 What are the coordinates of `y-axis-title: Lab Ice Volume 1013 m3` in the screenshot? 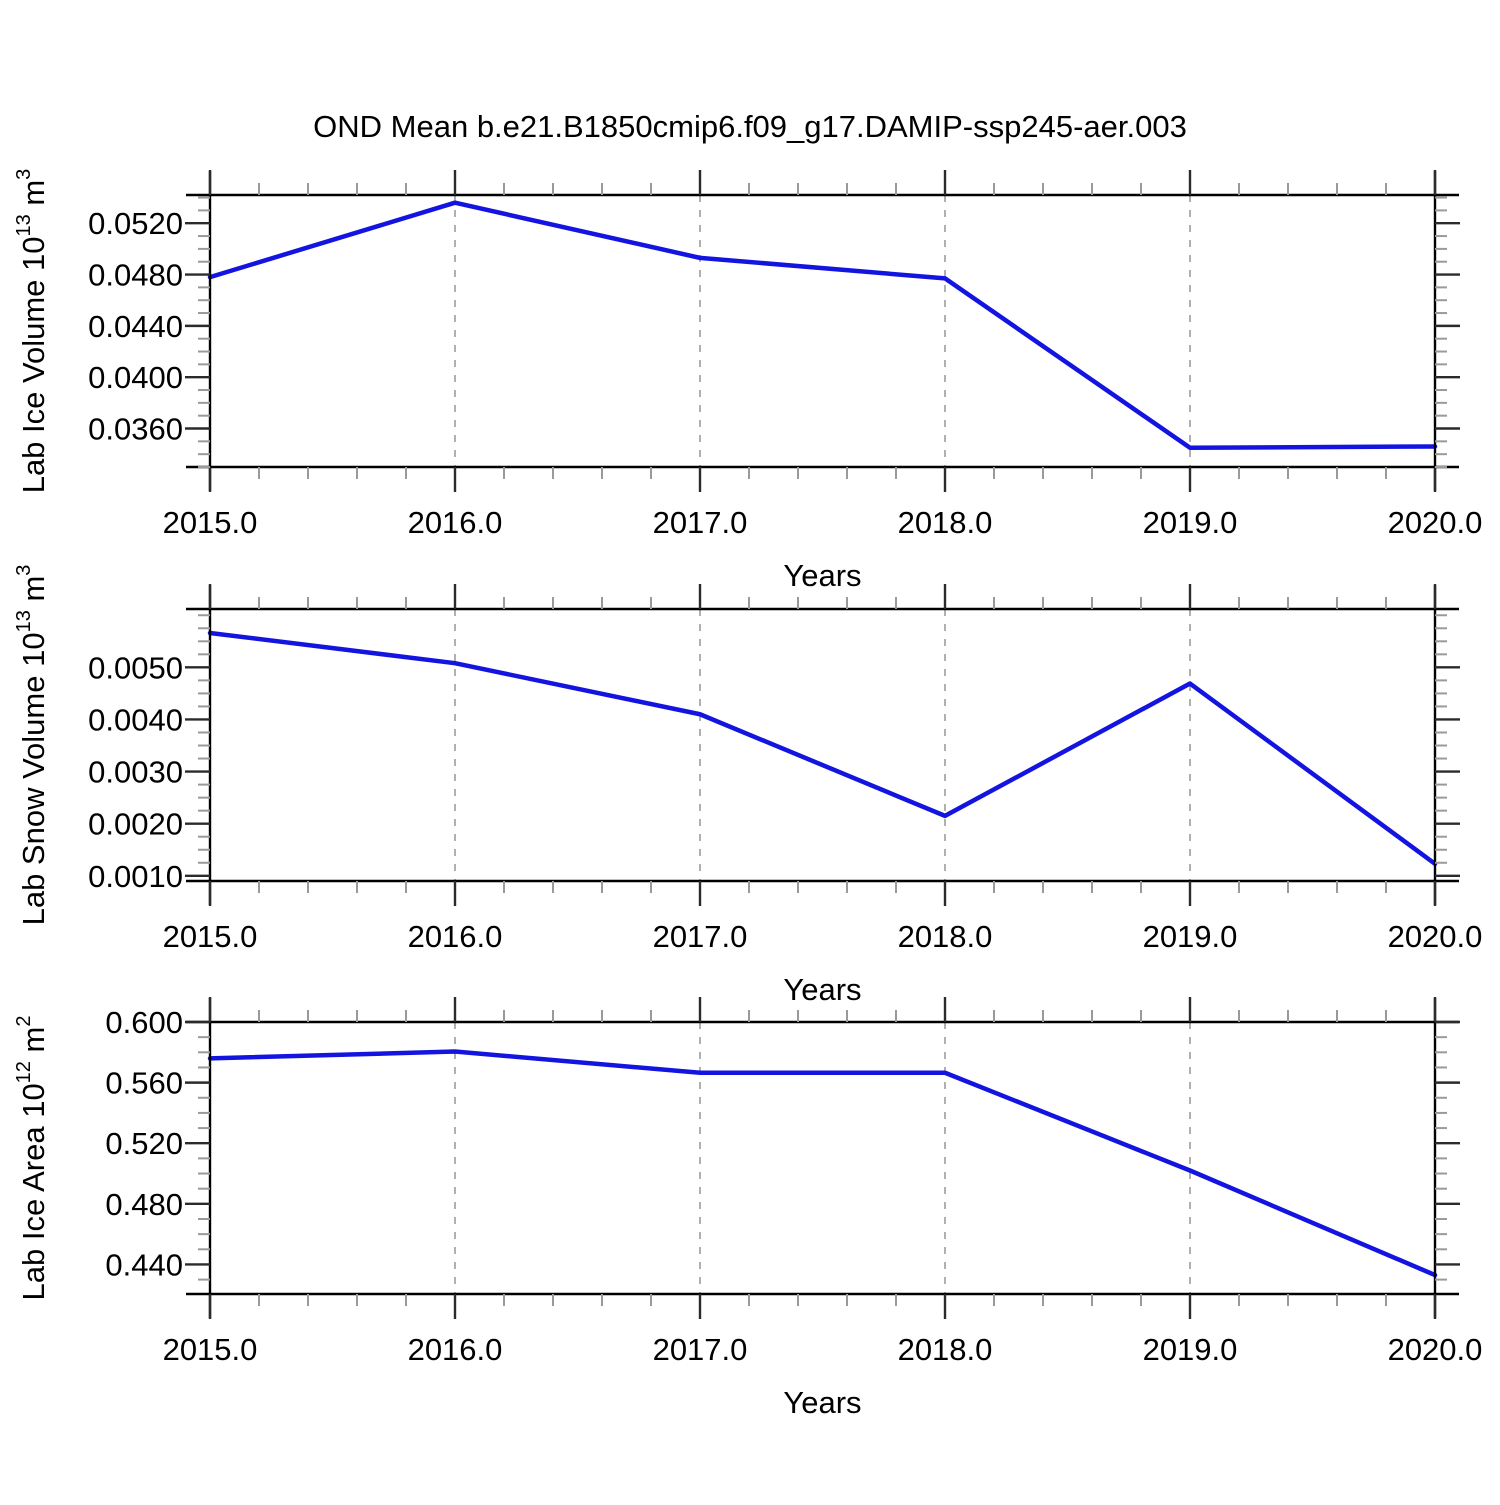 It's located at (32, 331).